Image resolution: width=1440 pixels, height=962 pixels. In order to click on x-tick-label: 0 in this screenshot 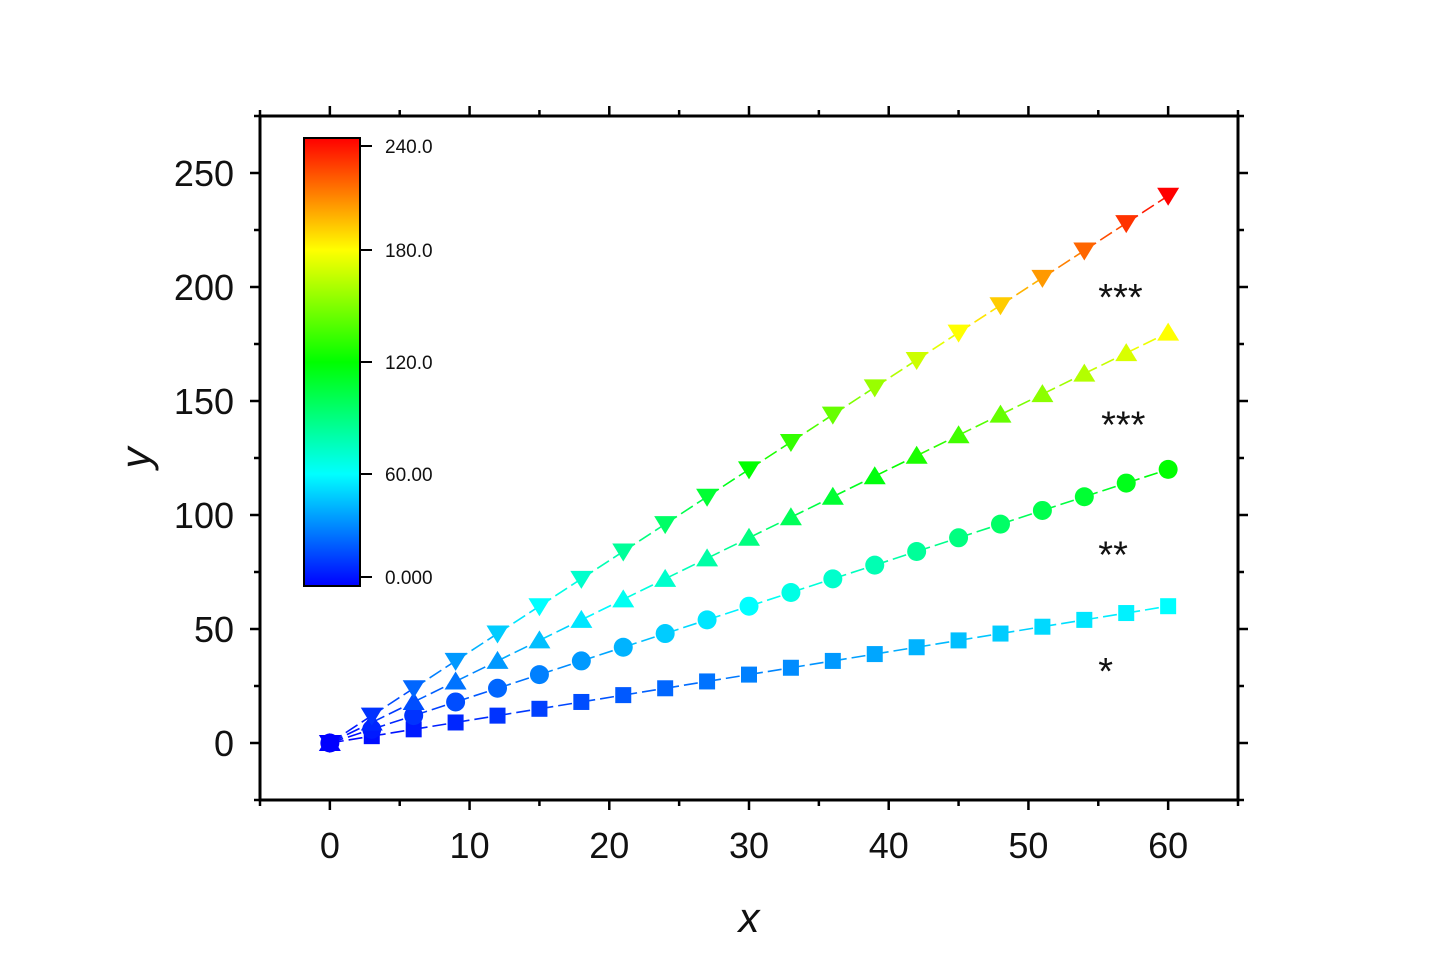, I will do `click(330, 845)`.